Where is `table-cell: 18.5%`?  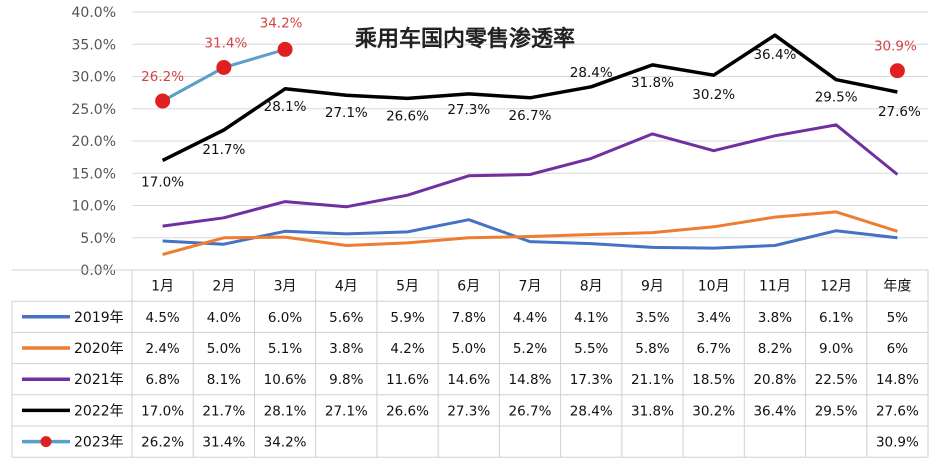 table-cell: 18.5% is located at coordinates (713, 380).